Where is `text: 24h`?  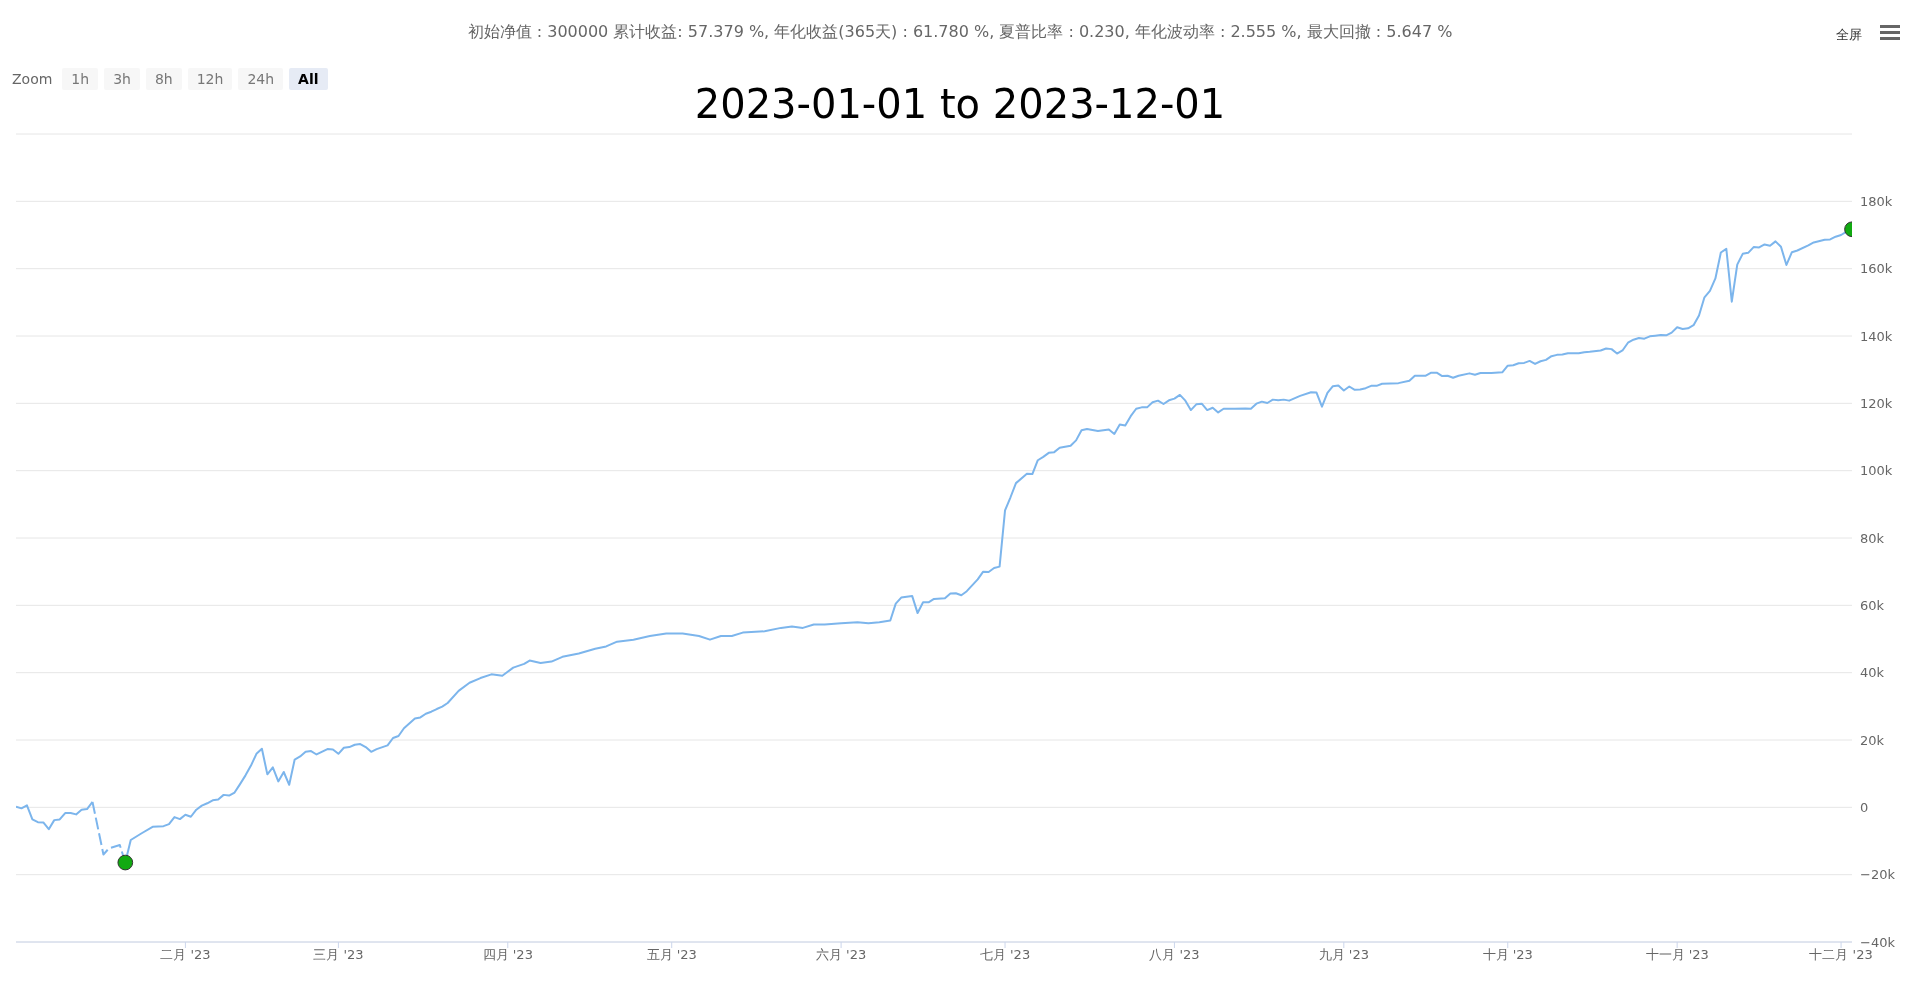
text: 24h is located at coordinates (261, 79).